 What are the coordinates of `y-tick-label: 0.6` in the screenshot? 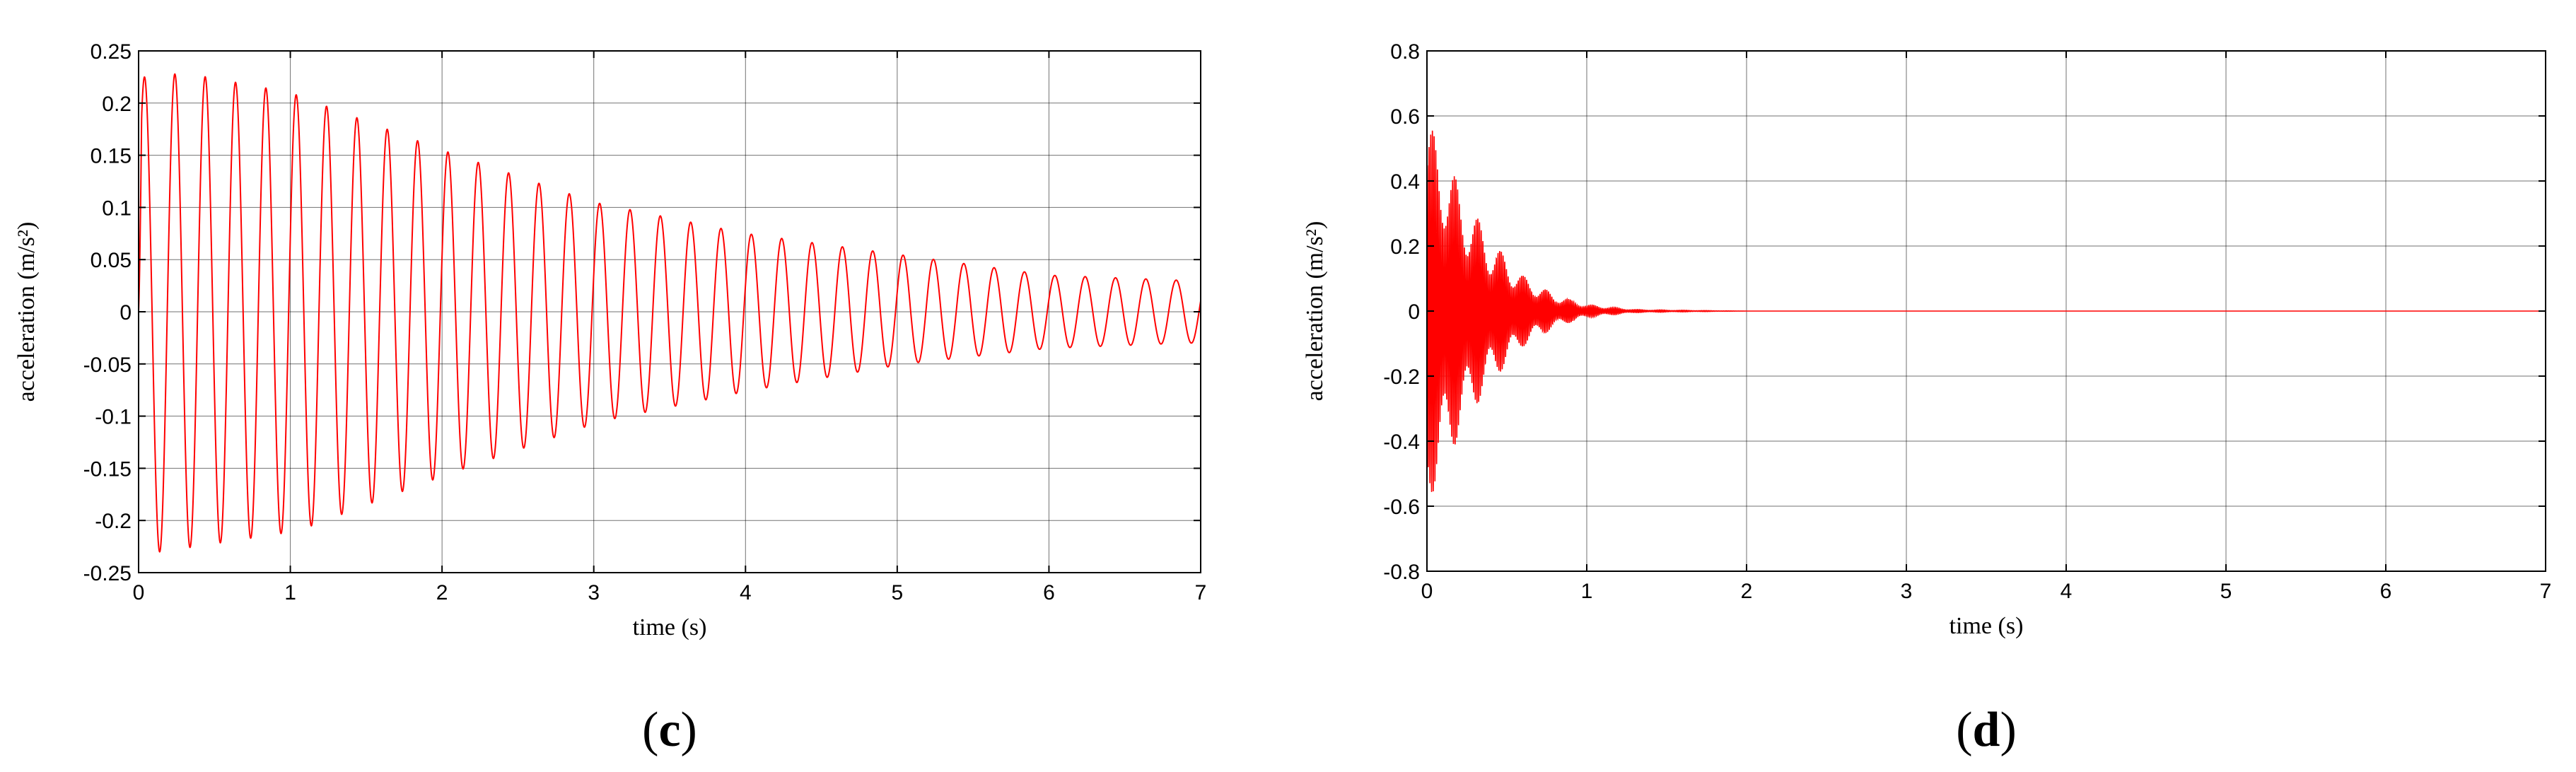 It's located at (1405, 117).